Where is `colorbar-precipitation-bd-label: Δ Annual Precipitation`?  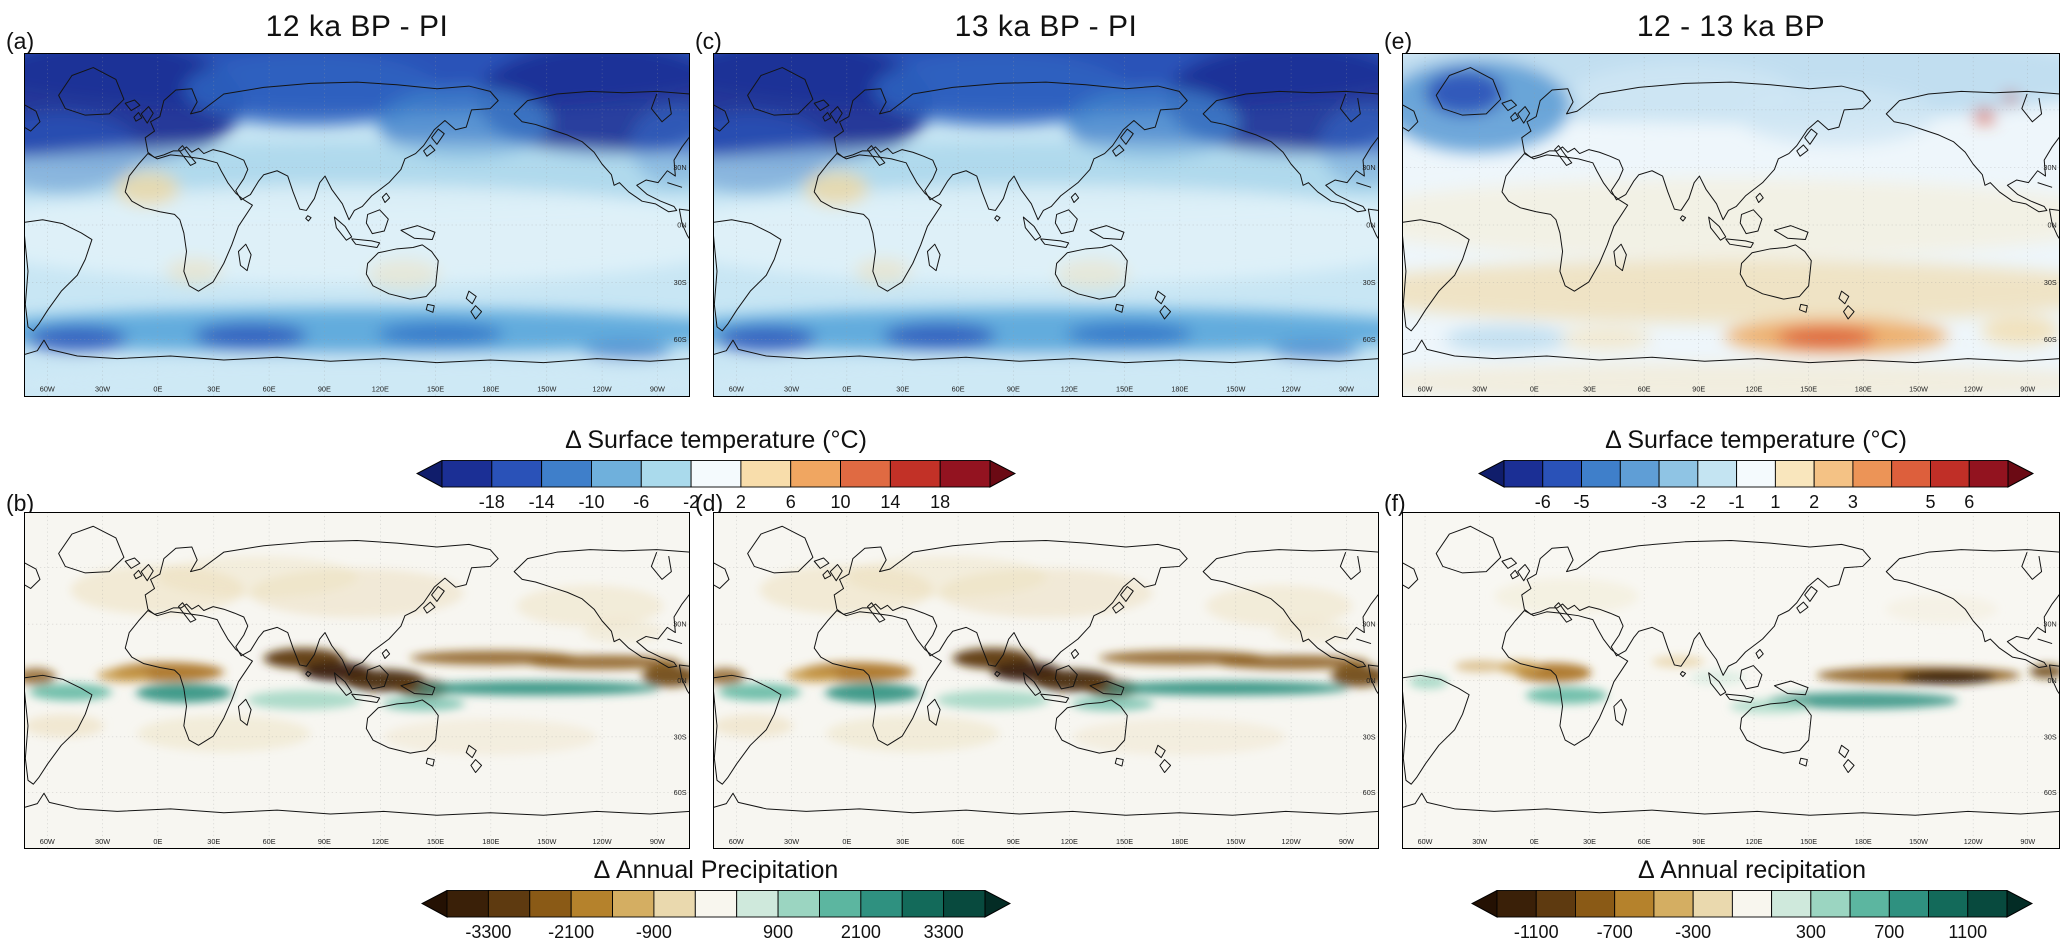
colorbar-precipitation-bd-label: Δ Annual Precipitation is located at coordinates (716, 870).